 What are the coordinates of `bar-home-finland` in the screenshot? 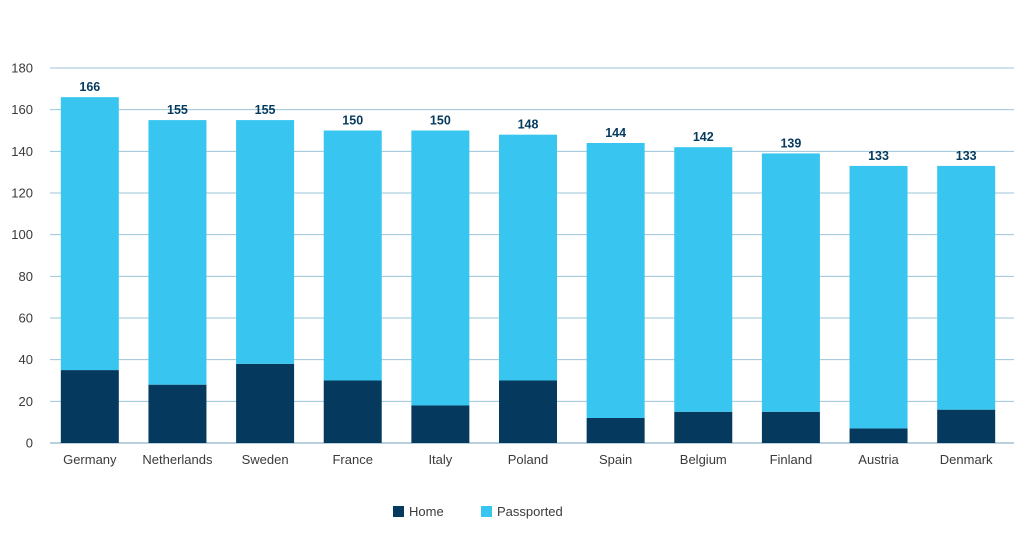 It's located at (790, 427).